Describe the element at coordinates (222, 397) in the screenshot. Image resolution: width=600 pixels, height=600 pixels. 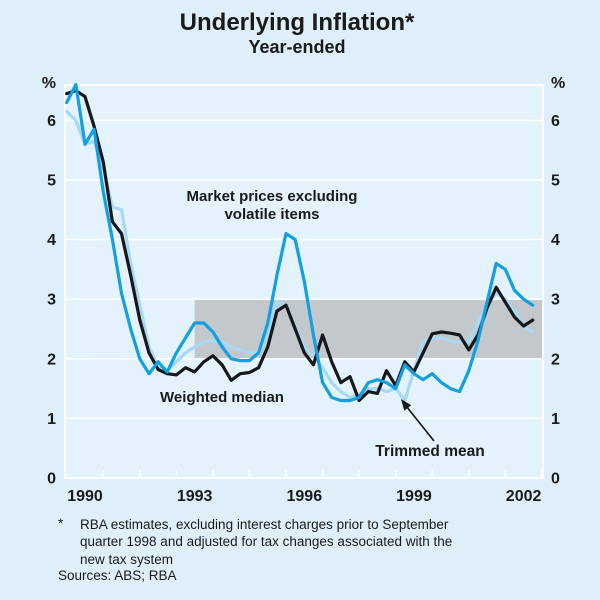
I see `annotation-weighted-median: Weighted median` at that location.